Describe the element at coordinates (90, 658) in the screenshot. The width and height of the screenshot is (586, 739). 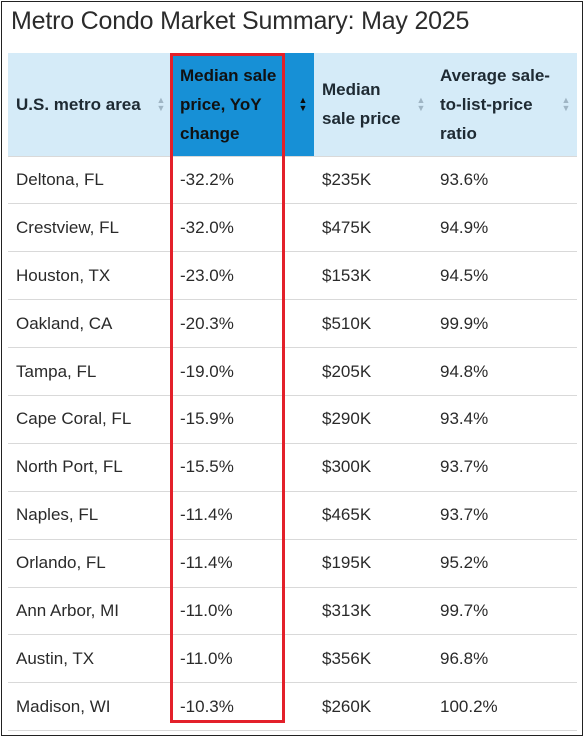
I see `metro-cell: Austin, TX` at that location.